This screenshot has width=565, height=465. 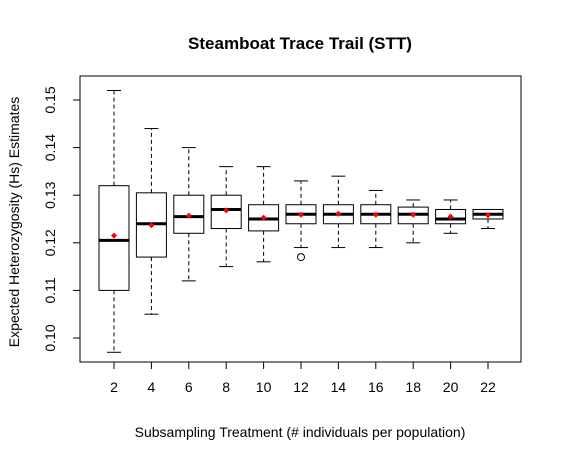 What do you see at coordinates (264, 387) in the screenshot?
I see `x-tick-label: 10` at bounding box center [264, 387].